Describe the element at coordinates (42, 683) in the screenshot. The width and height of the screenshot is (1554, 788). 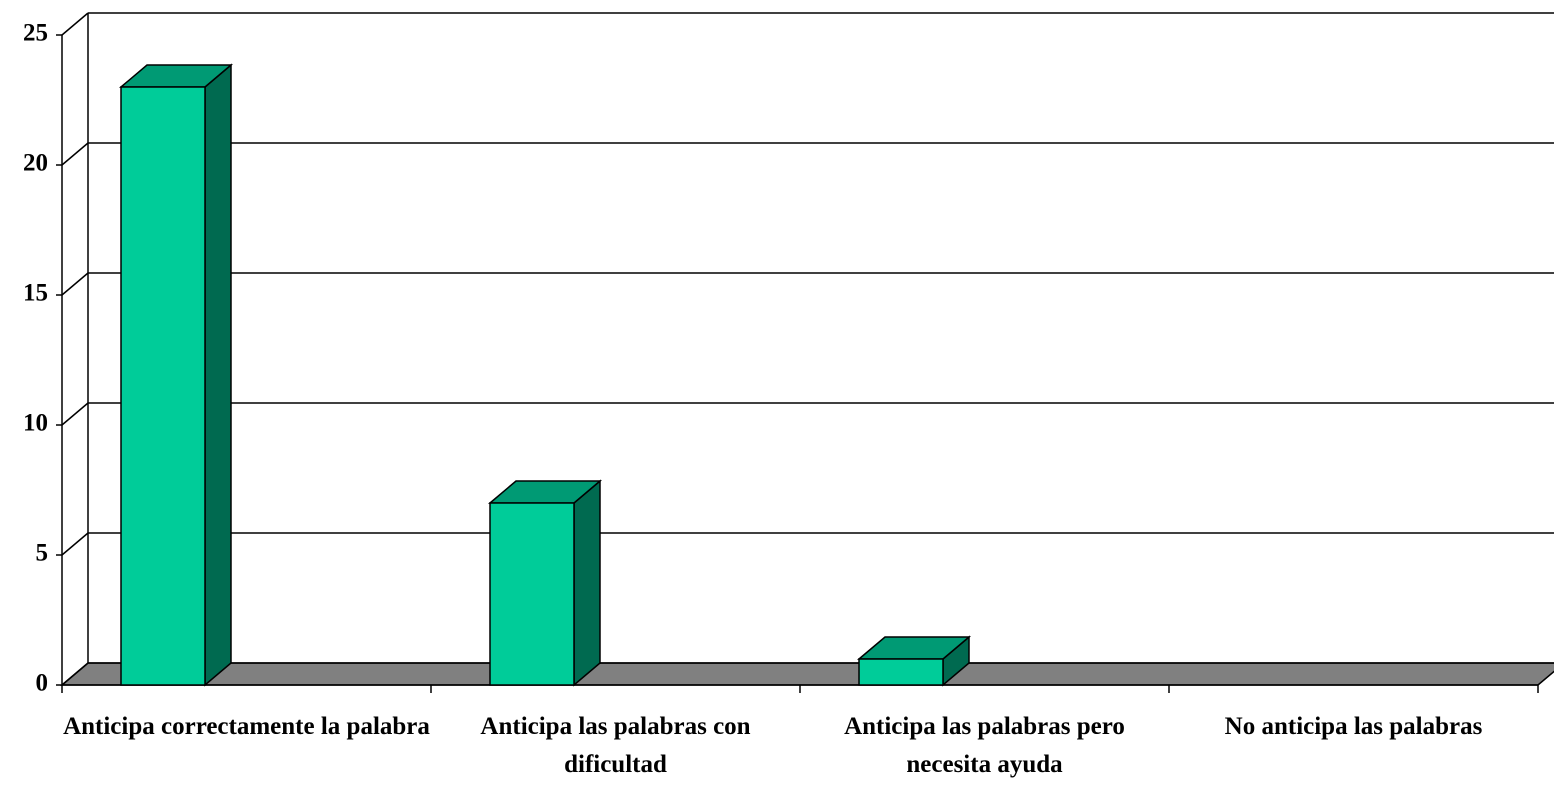
I see `y-tick-label: 0` at that location.